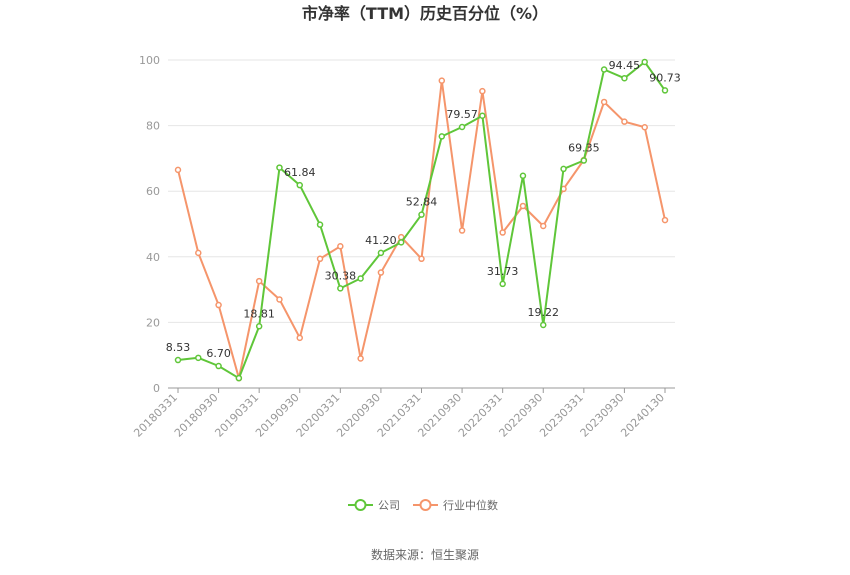 The height and width of the screenshot is (575, 850). Describe the element at coordinates (156, 388) in the screenshot. I see `y-tick-label: 0` at that location.